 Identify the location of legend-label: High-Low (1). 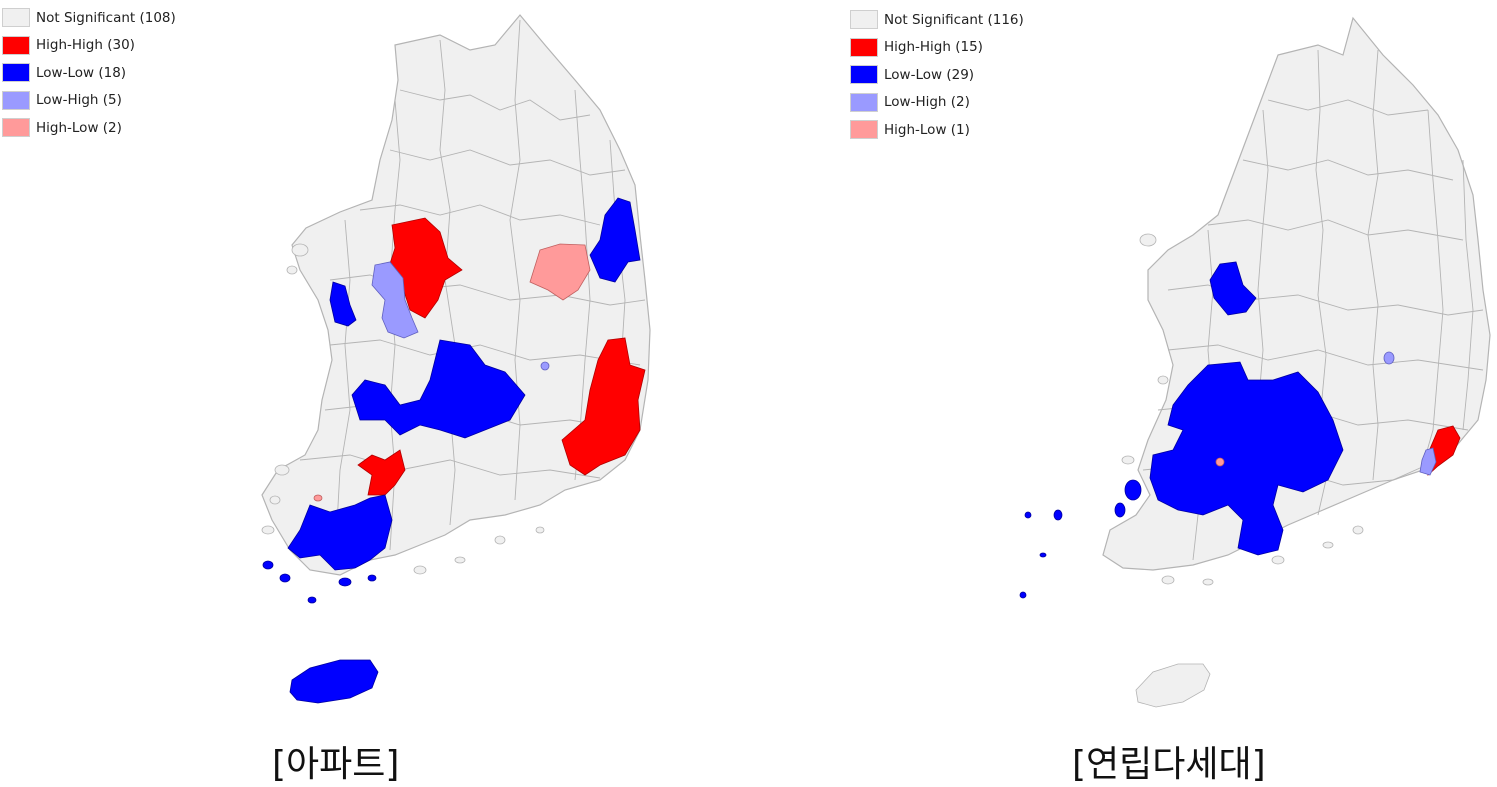
(927, 129).